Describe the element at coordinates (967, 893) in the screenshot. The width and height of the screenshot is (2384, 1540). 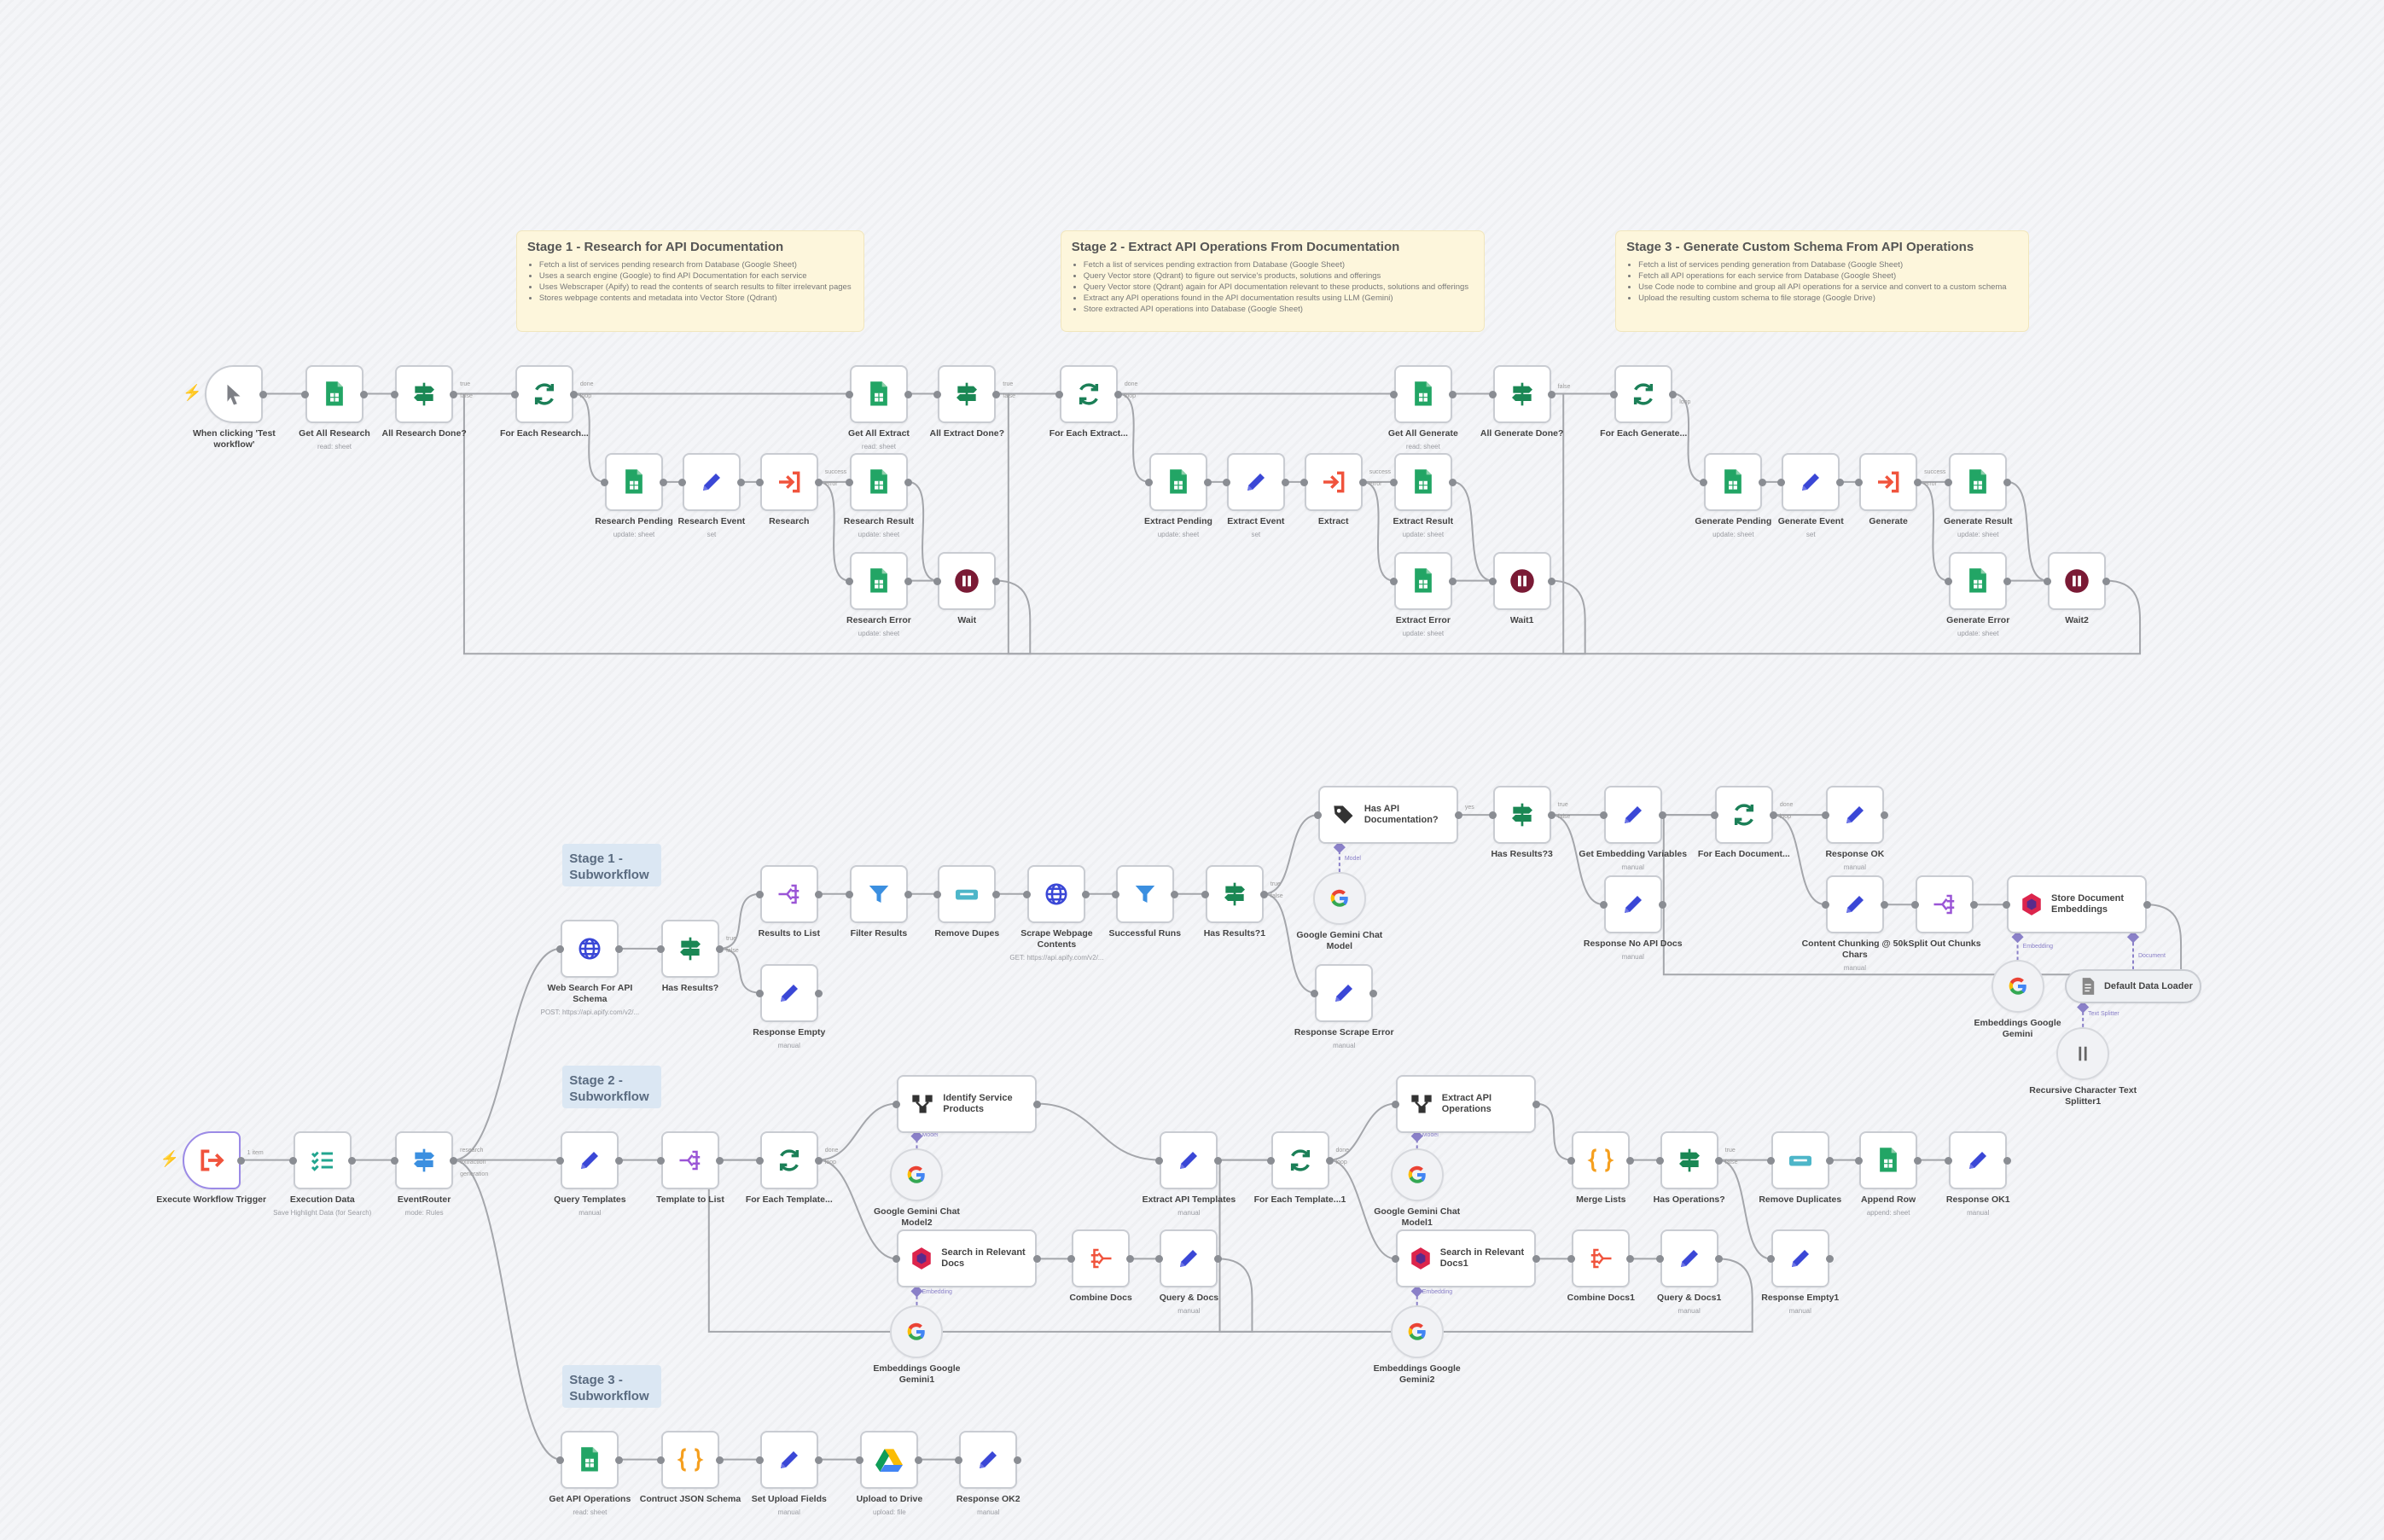
I see `node-rd` at that location.